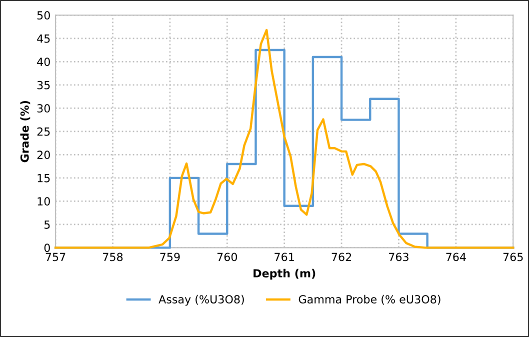 This screenshot has height=337, width=529. Describe the element at coordinates (25, 131) in the screenshot. I see `y-axis-title: Grade (%)` at that location.